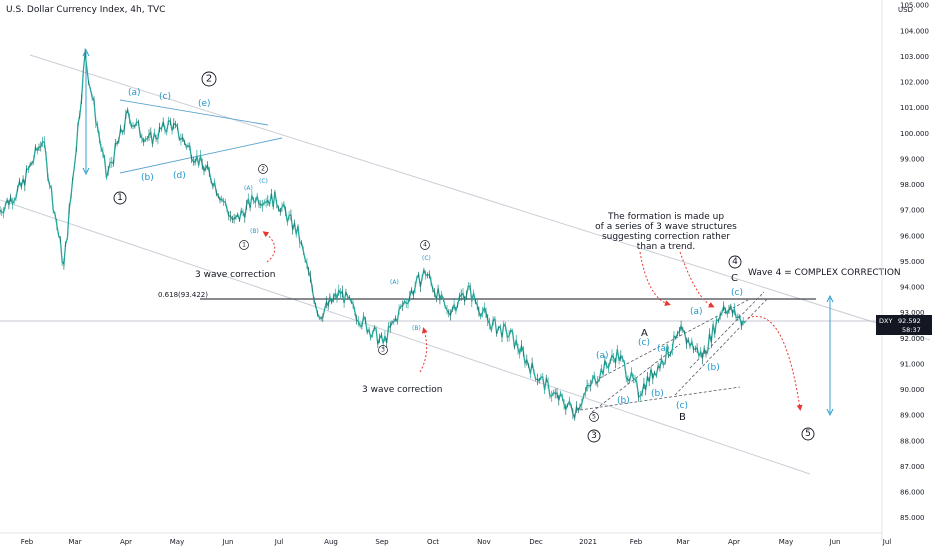  What do you see at coordinates (331, 542) in the screenshot?
I see `time-tick-label: Aug` at bounding box center [331, 542].